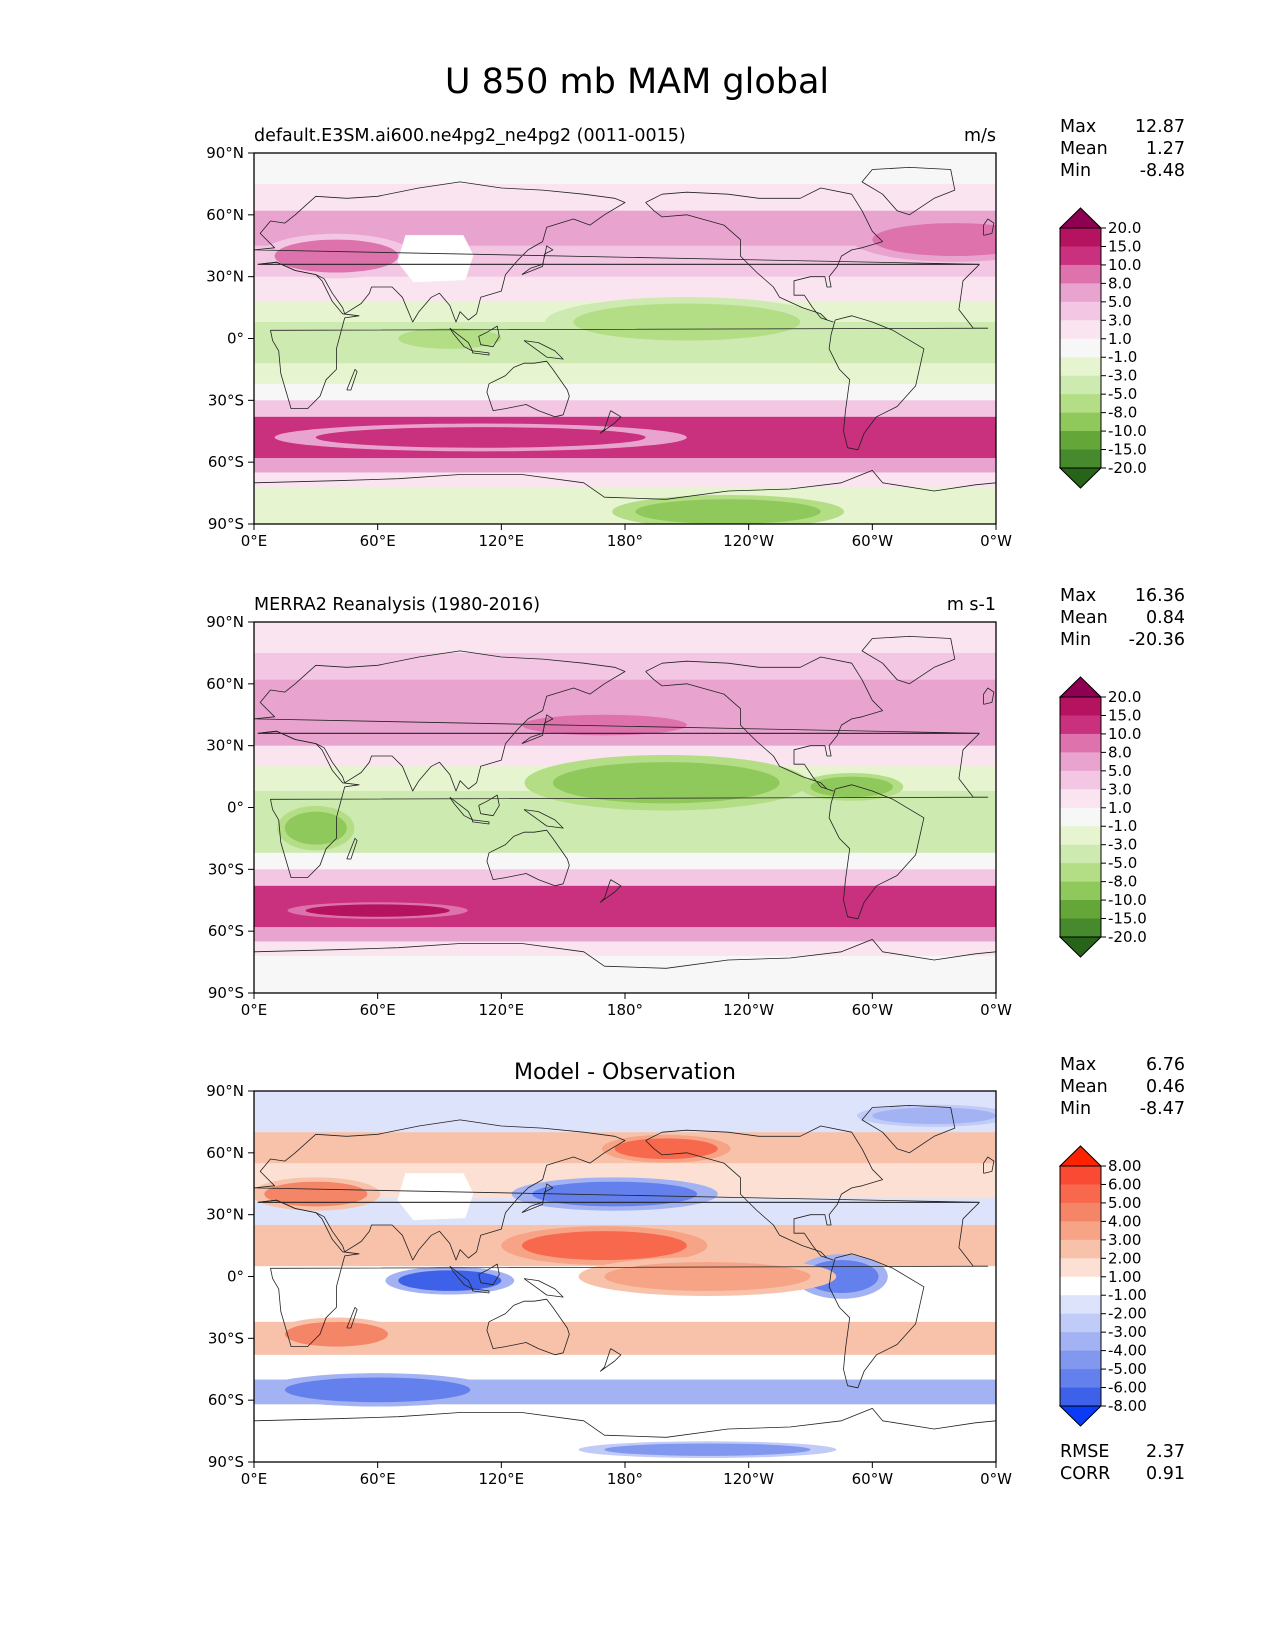 This screenshot has height=1650, width=1275. Describe the element at coordinates (1120, 808) in the screenshot. I see `colorbar-tick-label: 1.0` at that location.